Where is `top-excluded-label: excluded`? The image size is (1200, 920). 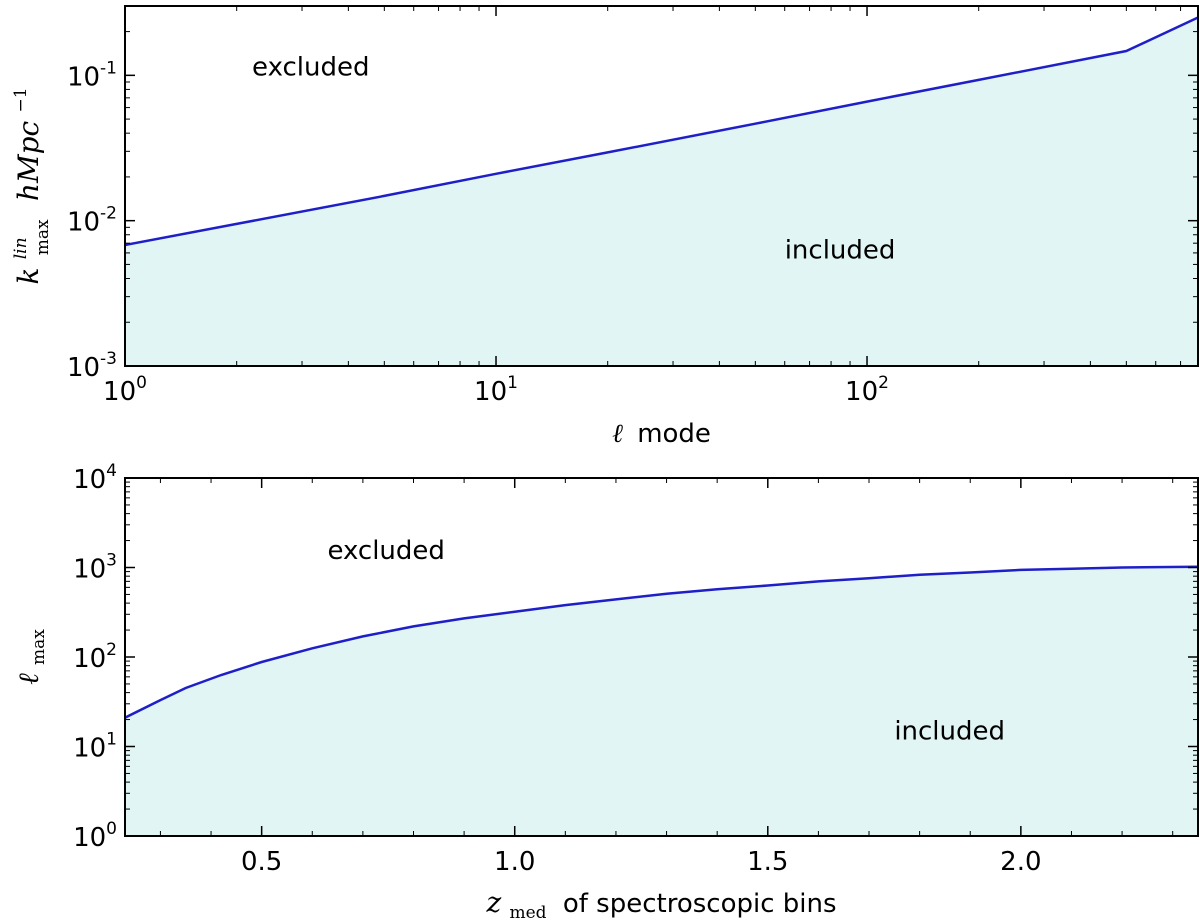
top-excluded-label: excluded is located at coordinates (310, 67).